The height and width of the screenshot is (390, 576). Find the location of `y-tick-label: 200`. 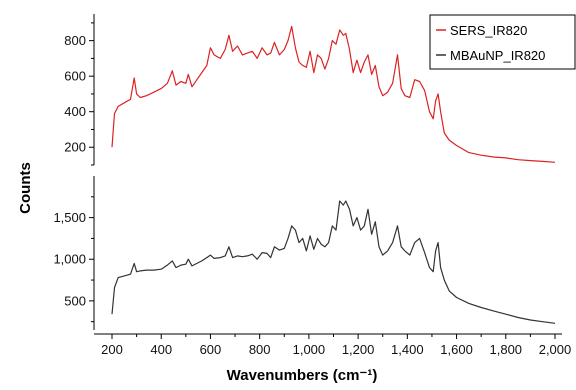

y-tick-label: 200 is located at coordinates (75, 147).